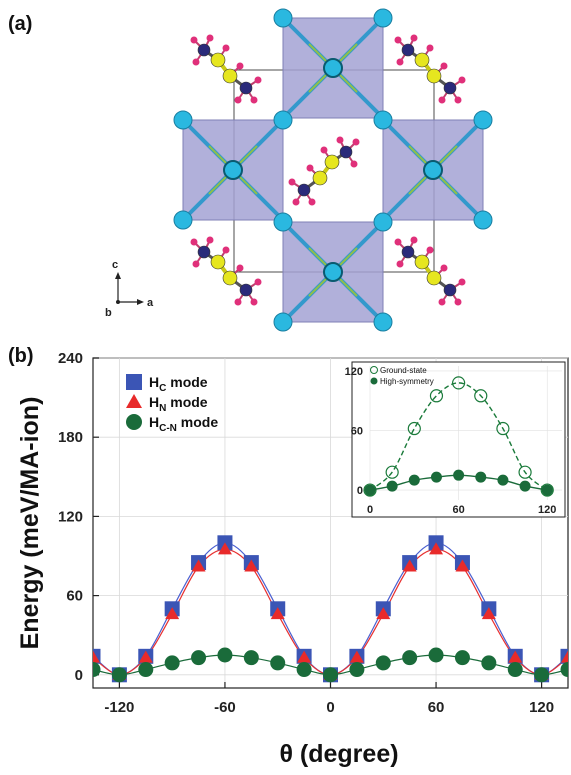  What do you see at coordinates (436, 707) in the screenshot?
I see `x-tick-label: 60` at bounding box center [436, 707].